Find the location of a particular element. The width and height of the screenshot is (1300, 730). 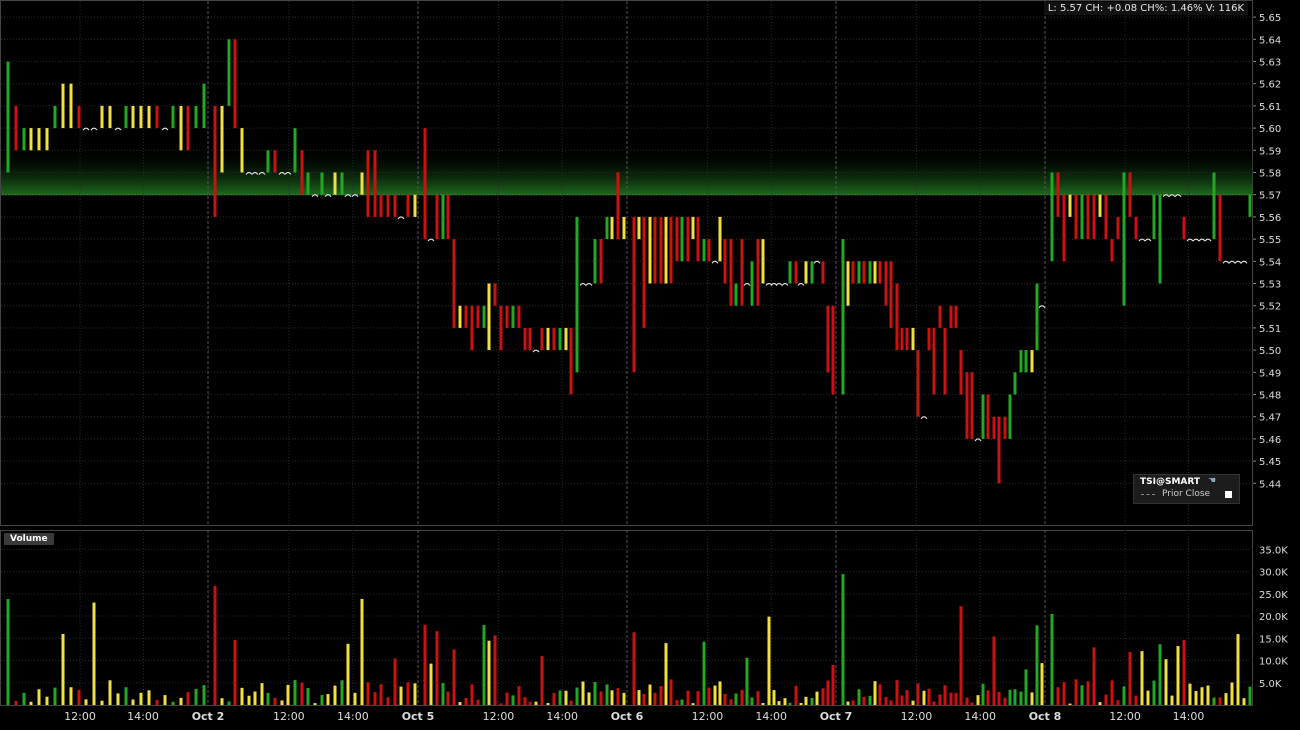

legend: TSI@SMART ☚ Prior Close is located at coordinates (1186, 489).